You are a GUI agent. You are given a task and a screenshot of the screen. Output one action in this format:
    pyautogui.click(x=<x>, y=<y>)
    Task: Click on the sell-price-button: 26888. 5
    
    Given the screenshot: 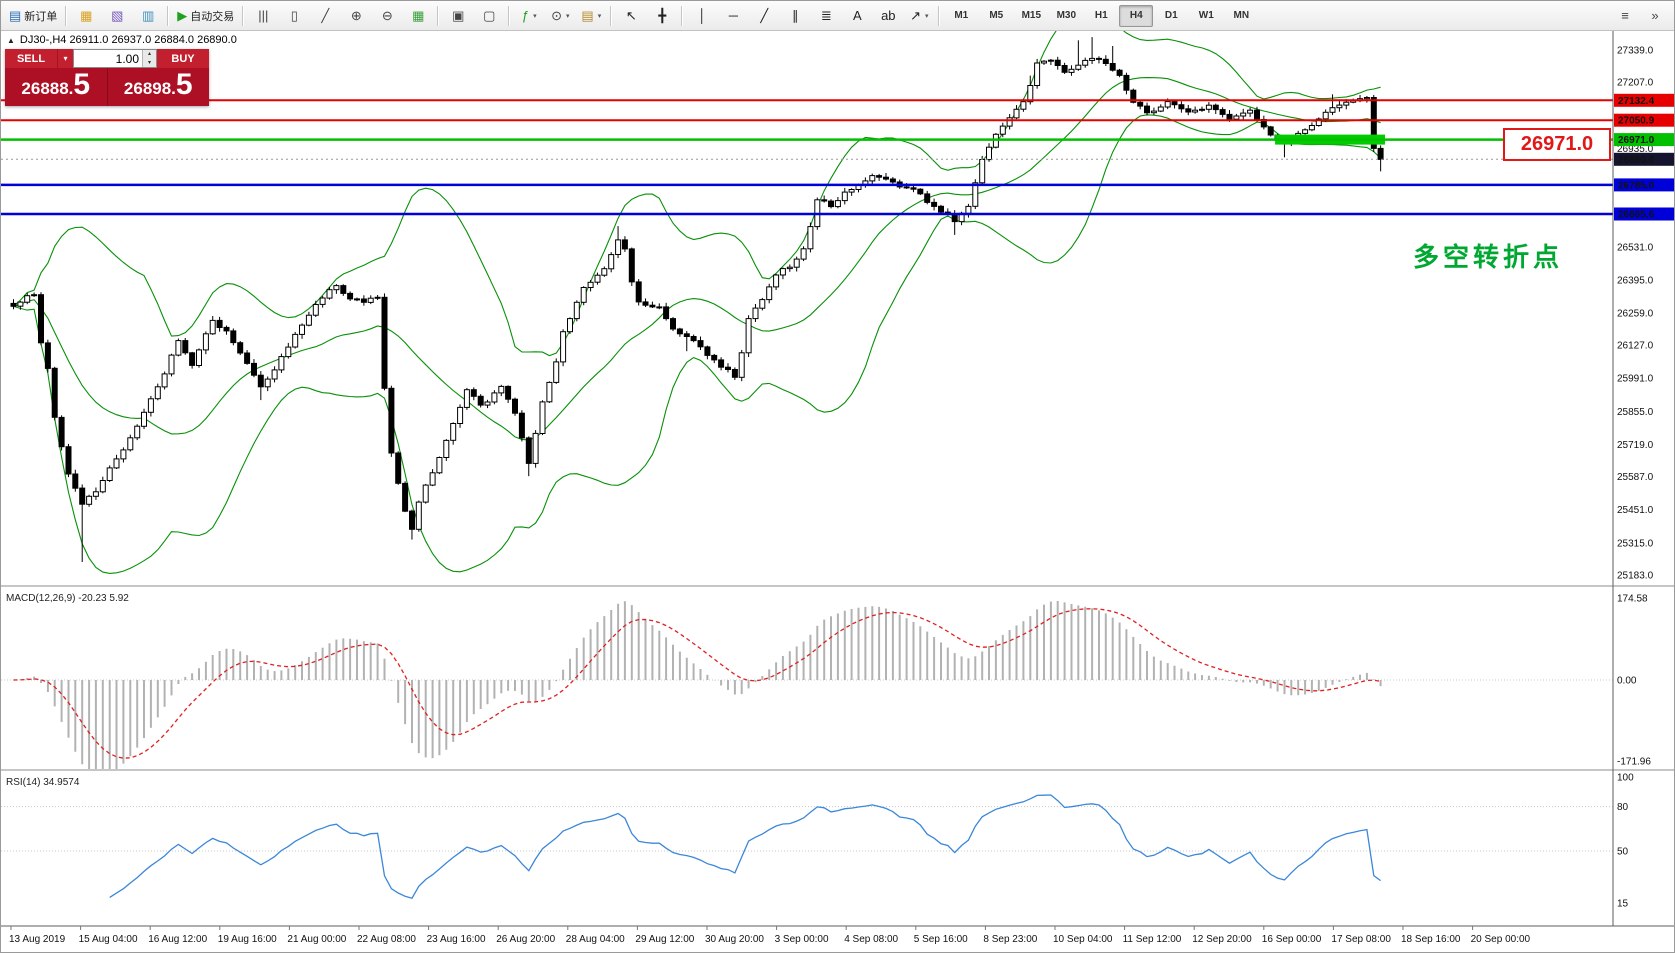 What is the action you would take?
    pyautogui.click(x=56, y=87)
    